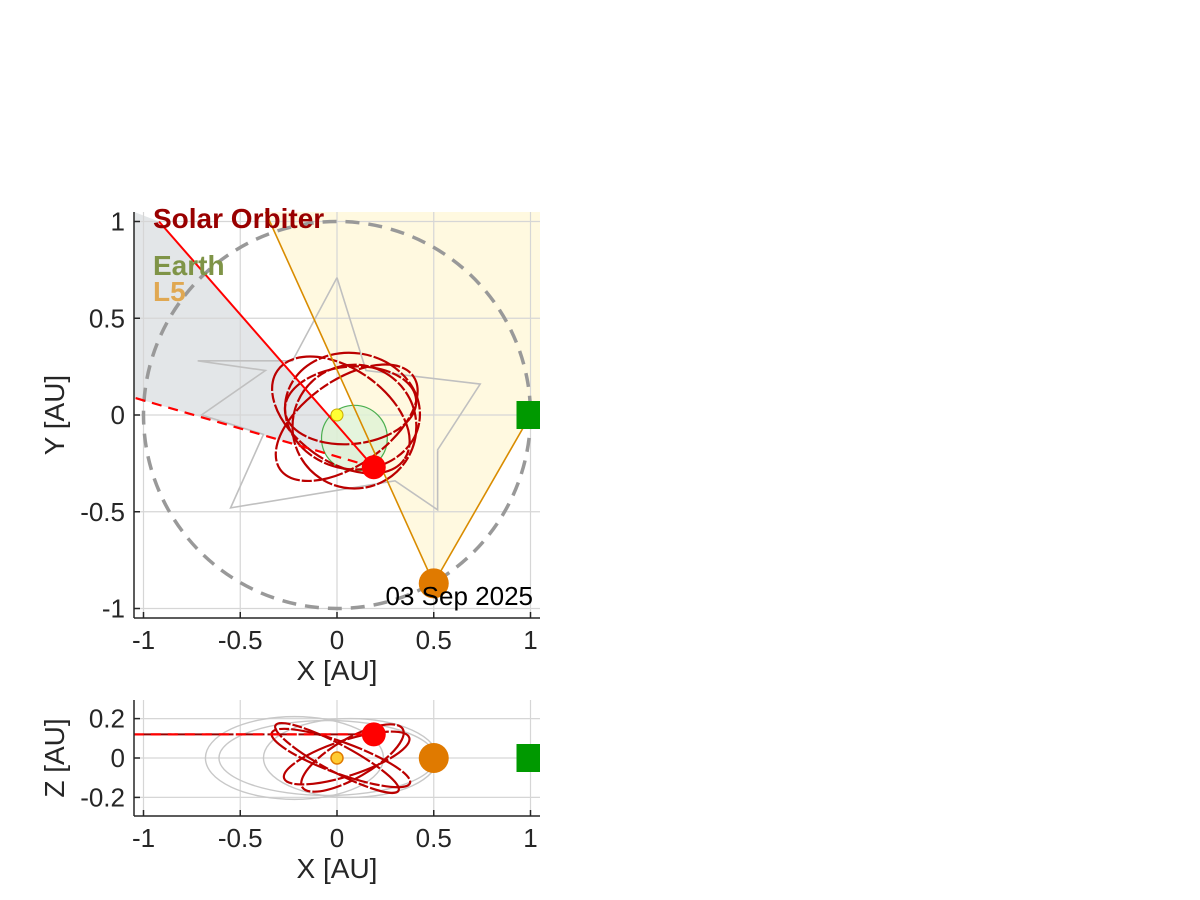 Image resolution: width=1200 pixels, height=900 pixels. Describe the element at coordinates (433, 583) in the screenshot. I see `l5-marker` at that location.